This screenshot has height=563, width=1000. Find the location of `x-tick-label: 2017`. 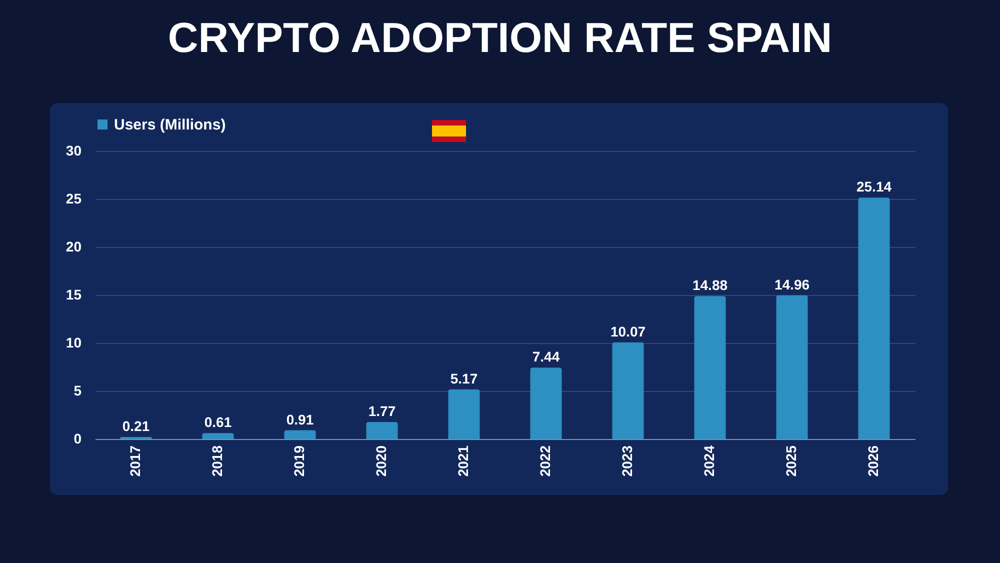

x-tick-label: 2017 is located at coordinates (135, 461).